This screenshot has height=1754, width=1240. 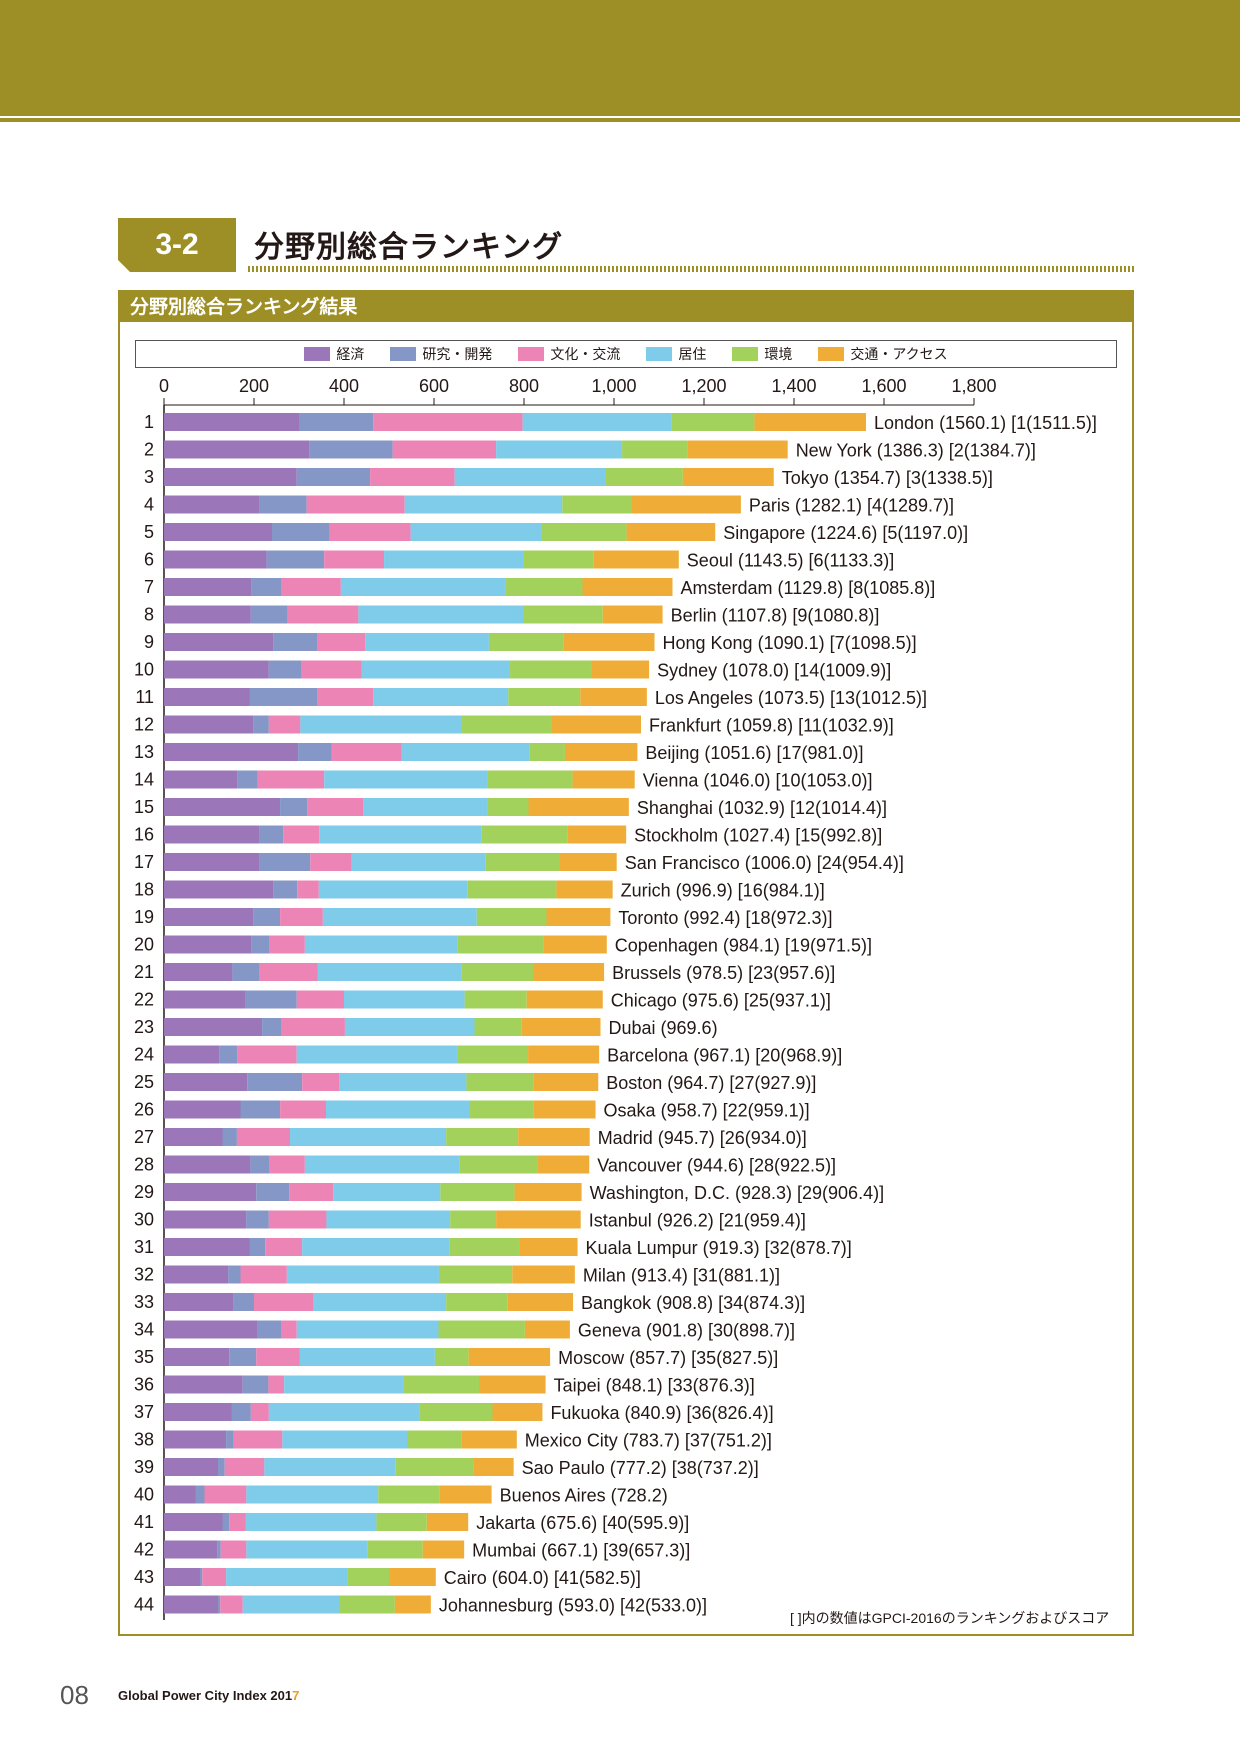 What do you see at coordinates (762, 354) in the screenshot?
I see `legend-item-environment: 環境` at bounding box center [762, 354].